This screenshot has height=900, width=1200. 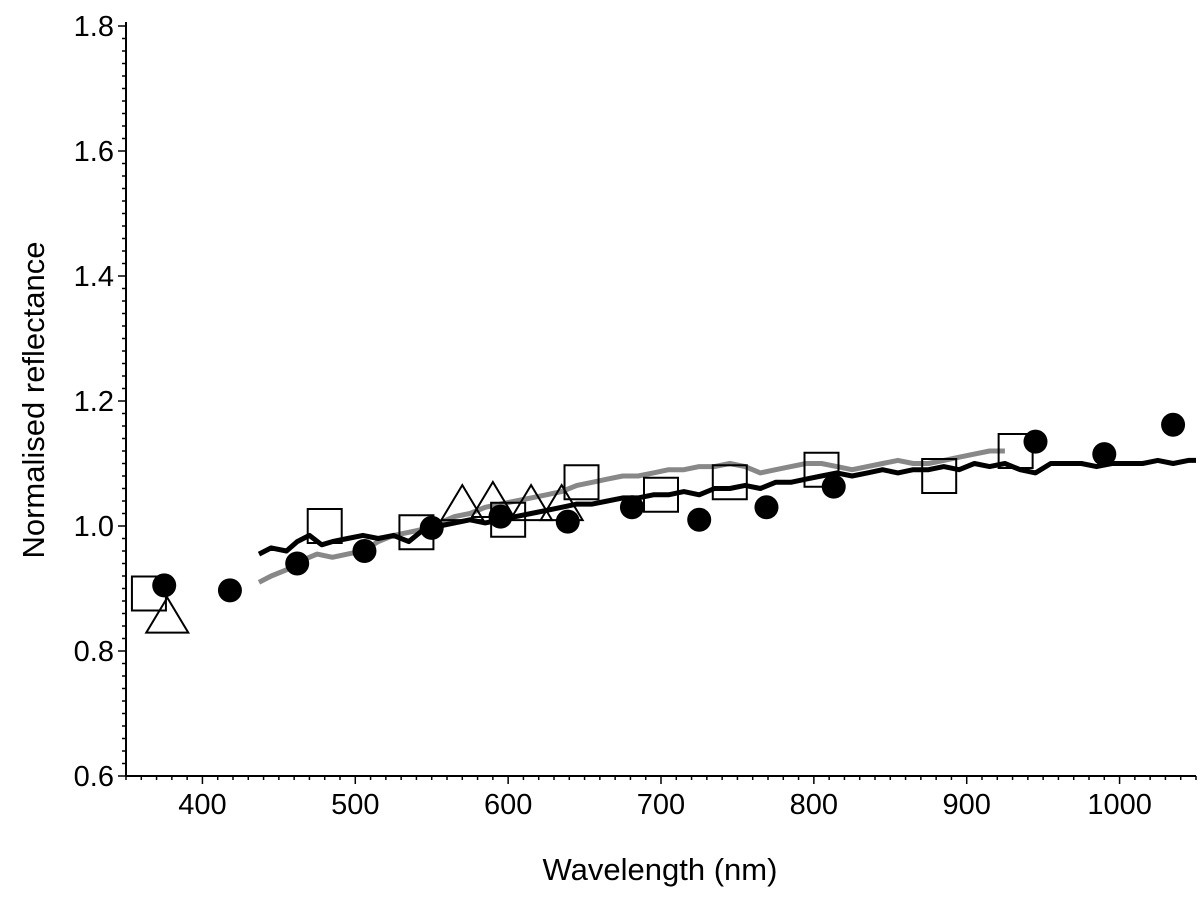 I want to click on series-line-grey-spectrum, so click(x=631, y=516).